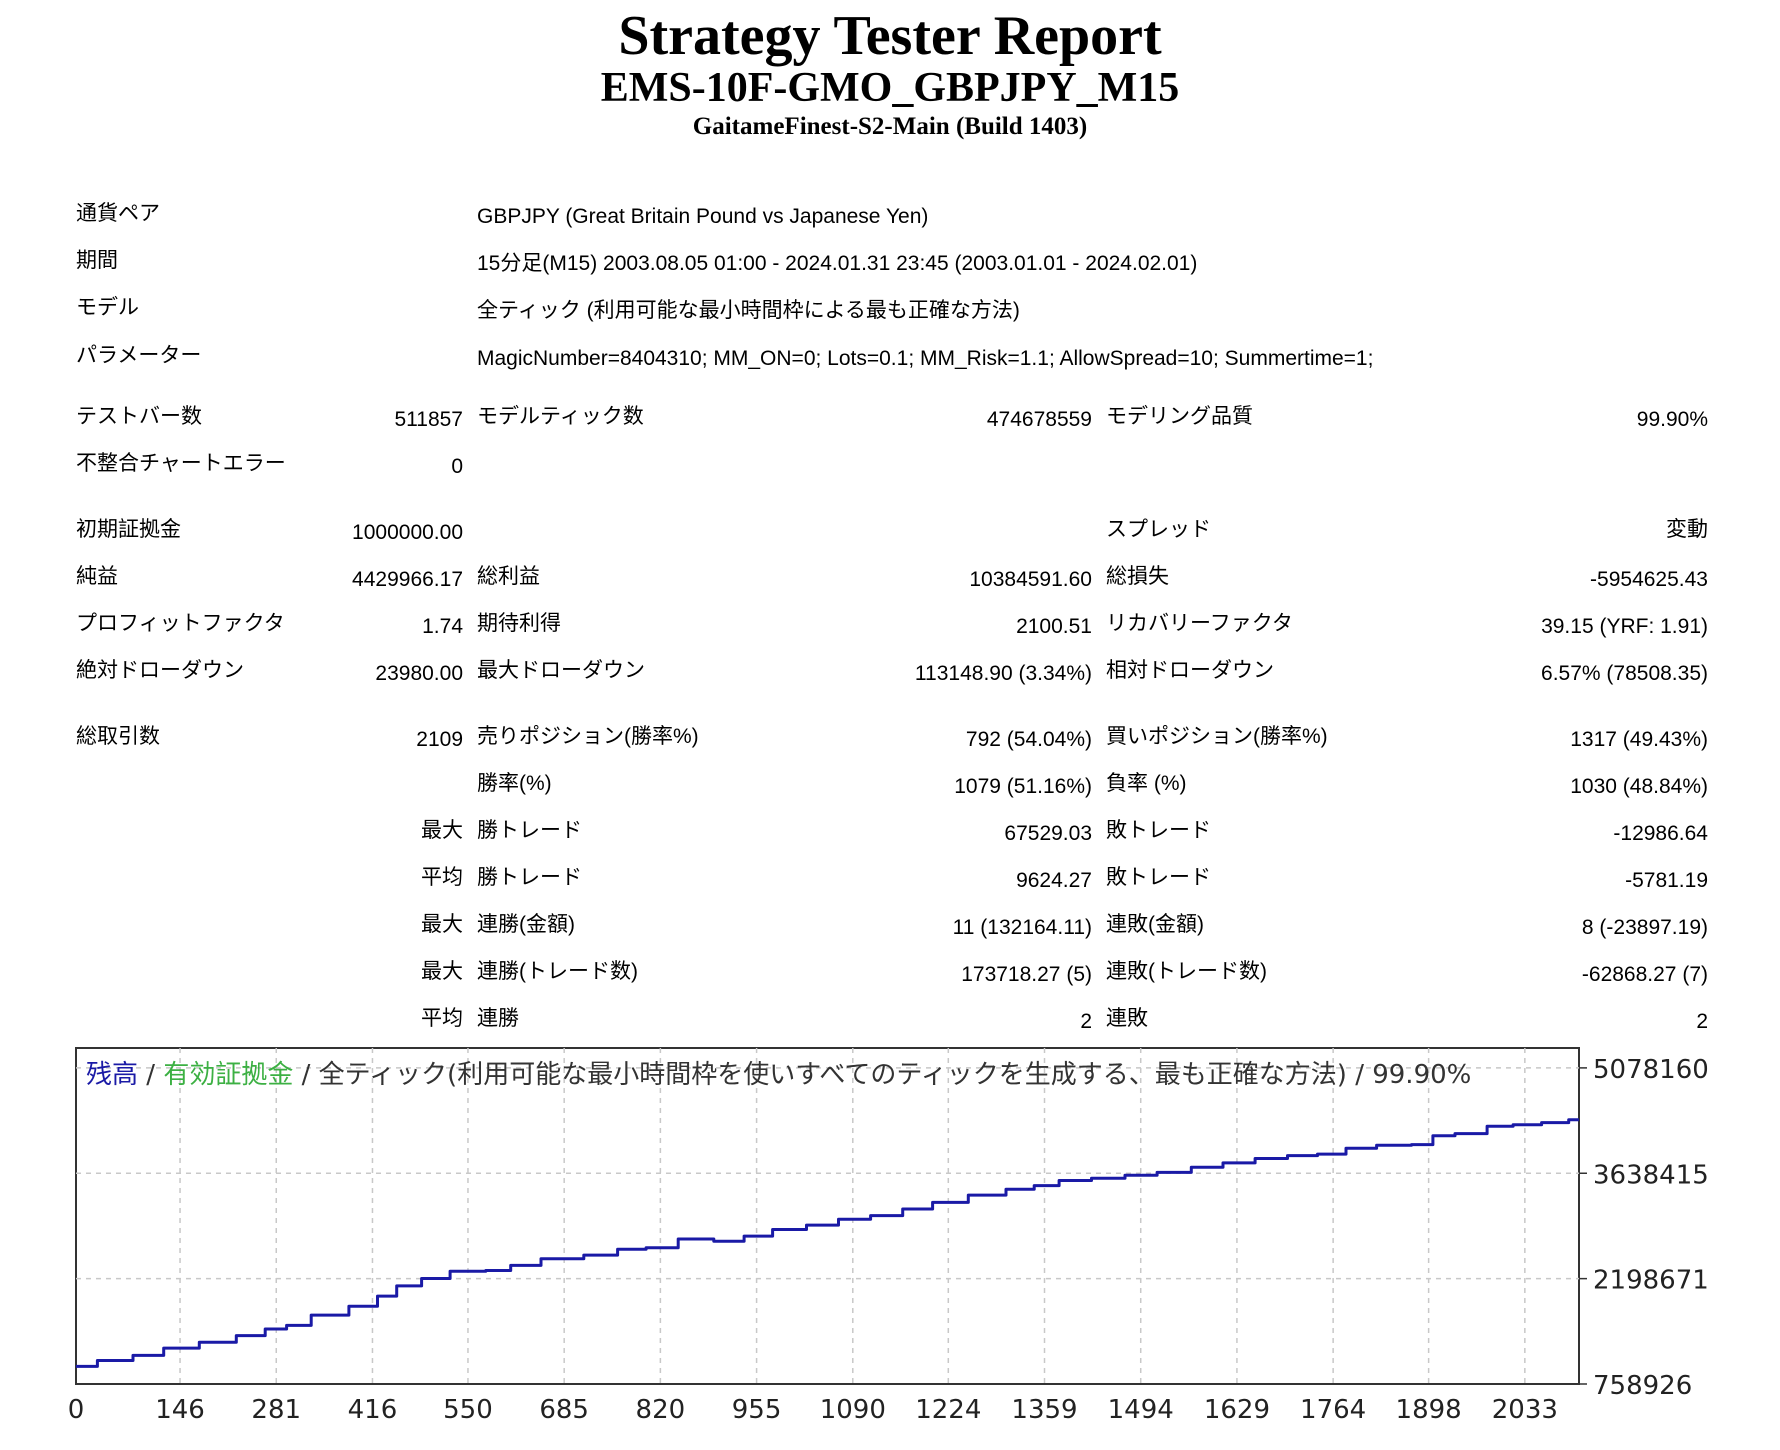  I want to click on trades-label: 総取引数, so click(118, 736).